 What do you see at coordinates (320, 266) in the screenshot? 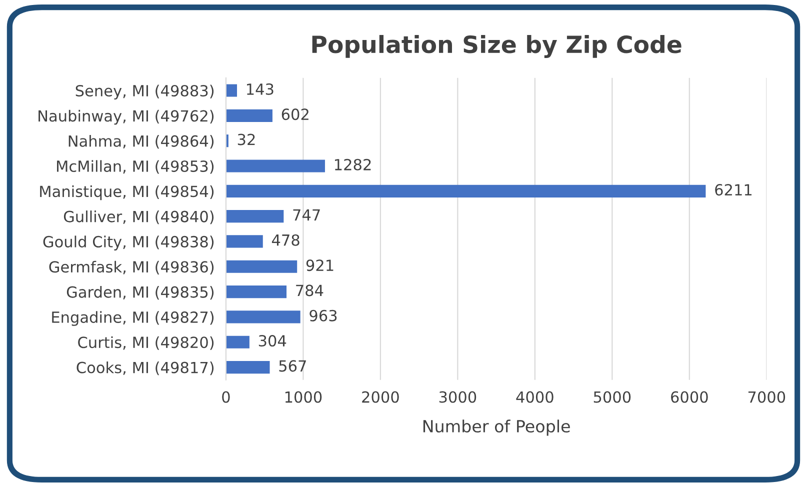
I see `data-label: 921` at bounding box center [320, 266].